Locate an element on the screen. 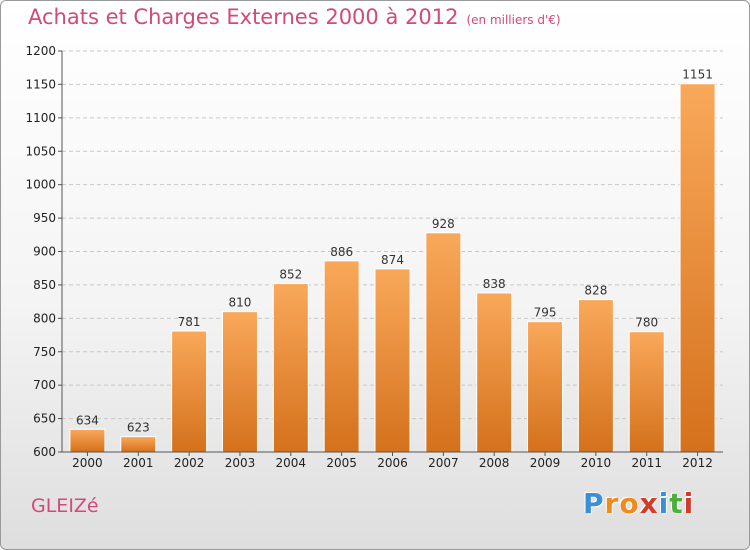  title-text: Achats et Charges Externes 2000 à 2012 is located at coordinates (243, 17).